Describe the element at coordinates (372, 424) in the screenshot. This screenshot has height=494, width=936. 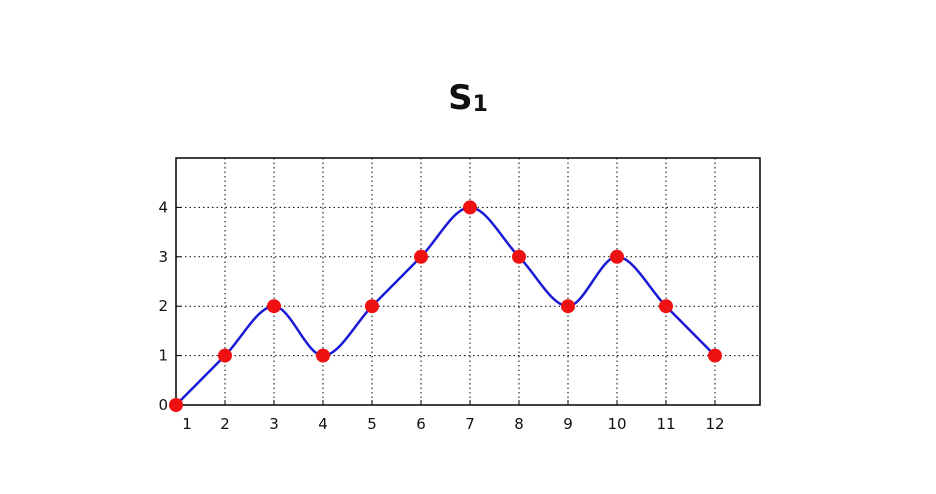
I see `x-tick-label: 5` at that location.